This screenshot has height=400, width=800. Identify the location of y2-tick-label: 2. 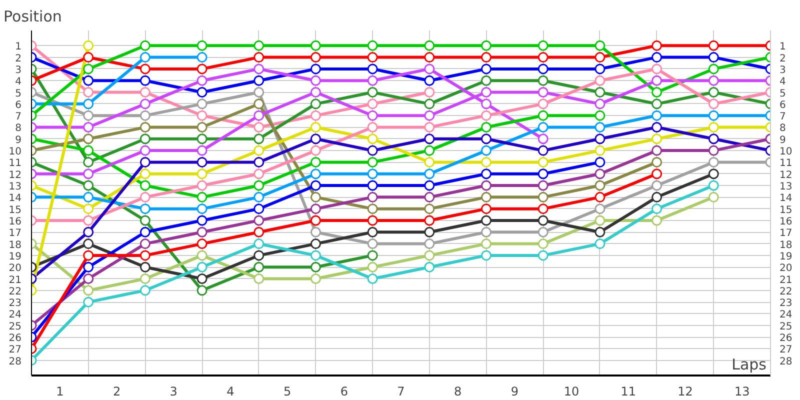
(783, 58).